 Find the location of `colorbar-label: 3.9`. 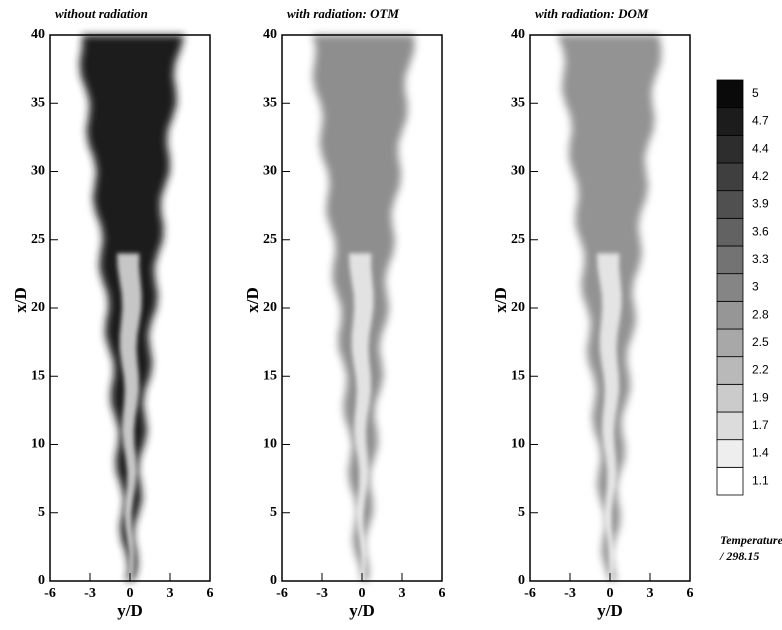

colorbar-label: 3.9 is located at coordinates (760, 204).